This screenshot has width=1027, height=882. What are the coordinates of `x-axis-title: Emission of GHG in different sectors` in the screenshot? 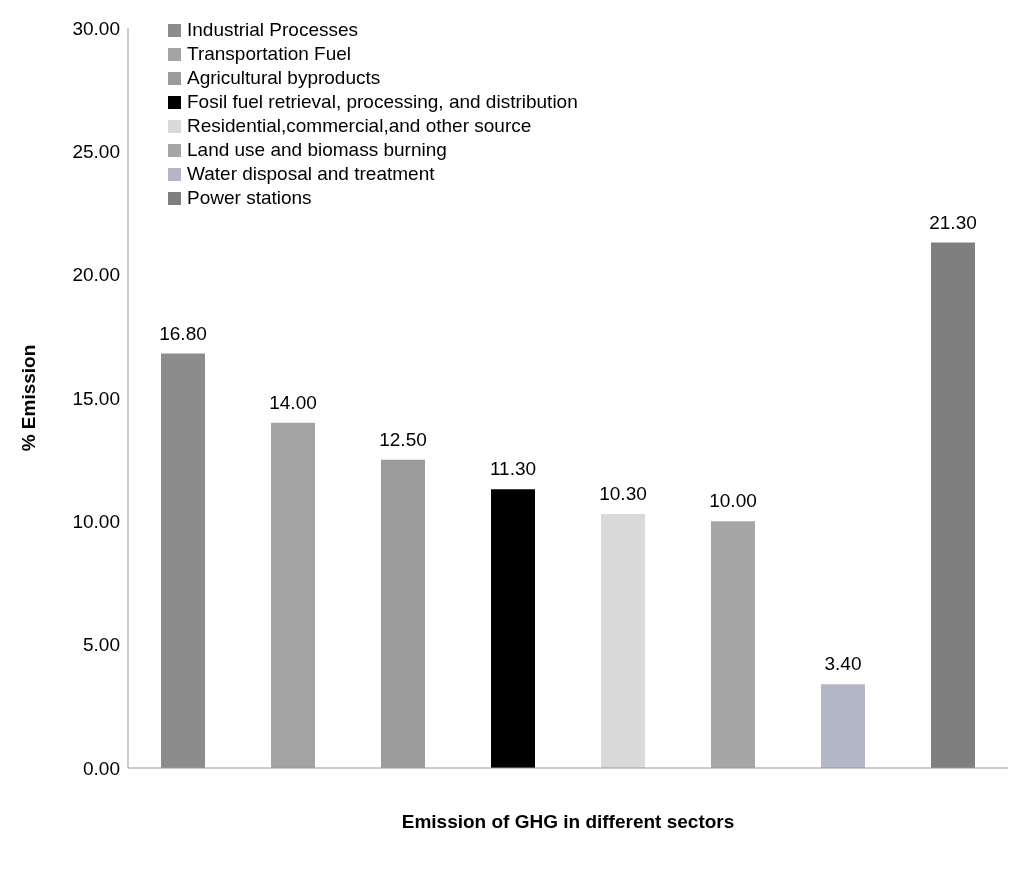 It's located at (568, 821).